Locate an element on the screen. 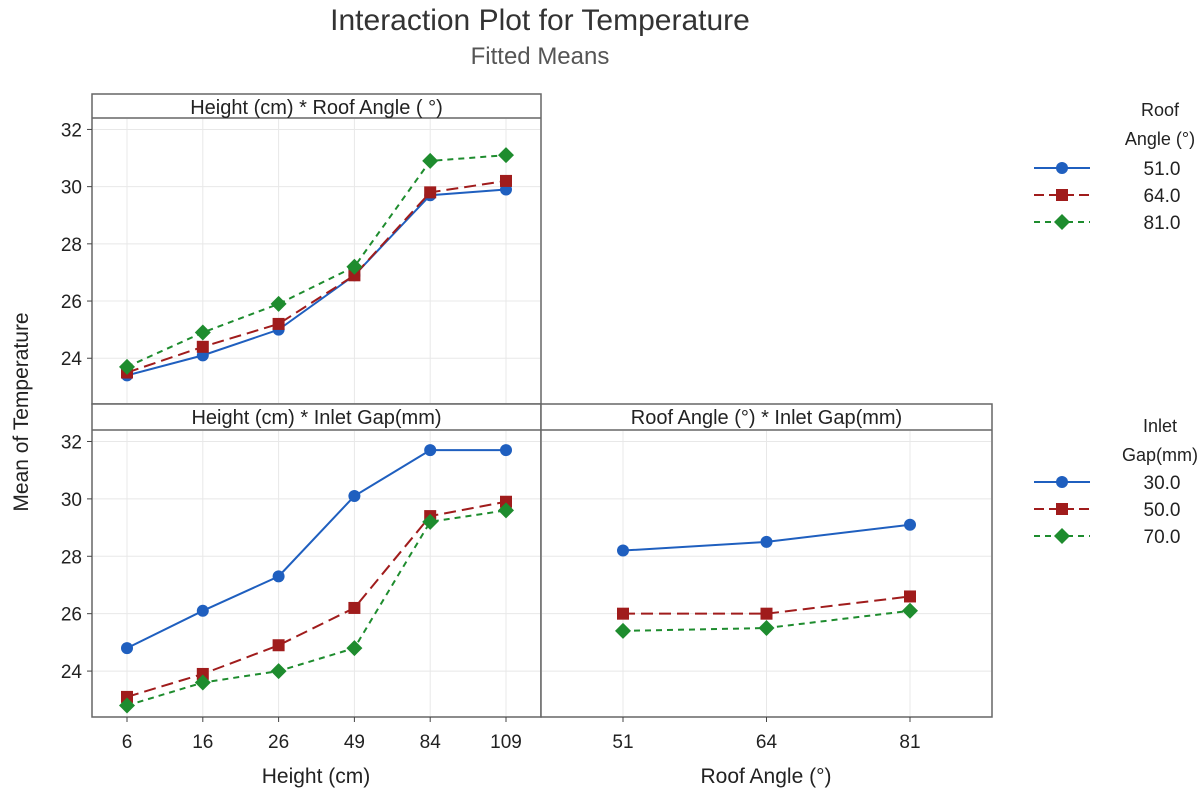  x-tick-label: 81 is located at coordinates (909, 742).